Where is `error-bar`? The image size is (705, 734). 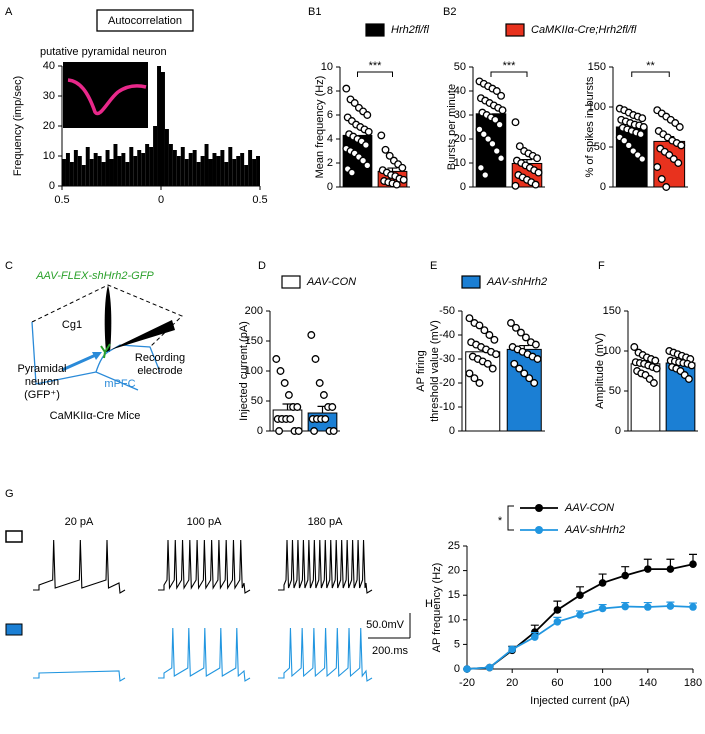 error-bar is located at coordinates (392, 169).